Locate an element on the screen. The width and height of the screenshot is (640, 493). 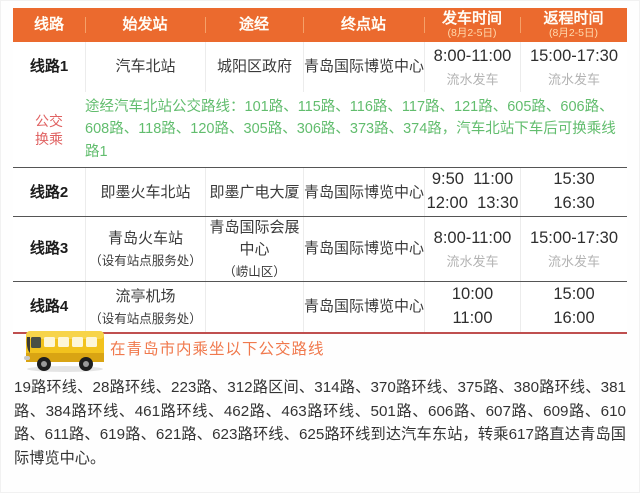
route2-depart-line1: 9:50 11:00 is located at coordinates (472, 179).